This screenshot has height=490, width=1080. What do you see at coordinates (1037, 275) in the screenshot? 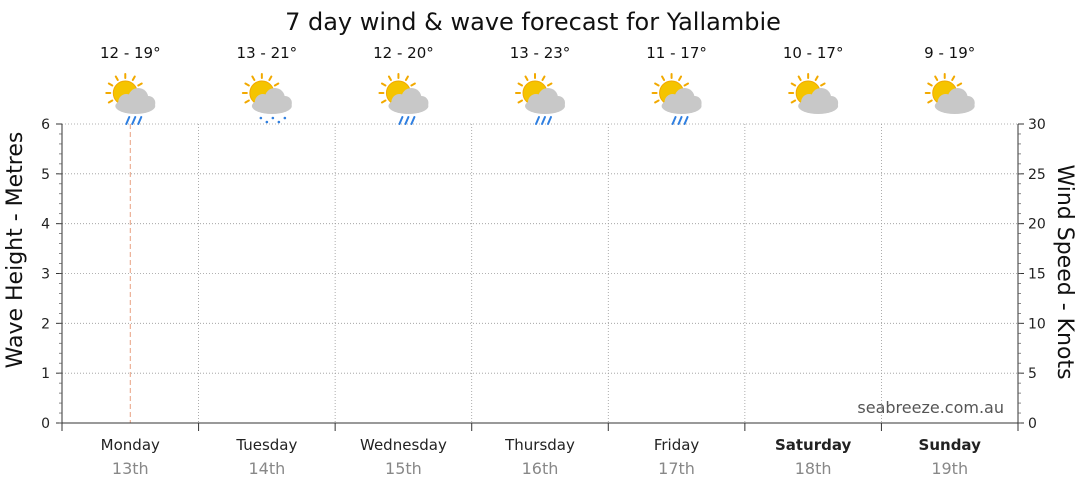
I see `right-tick-label: 15` at bounding box center [1037, 275].